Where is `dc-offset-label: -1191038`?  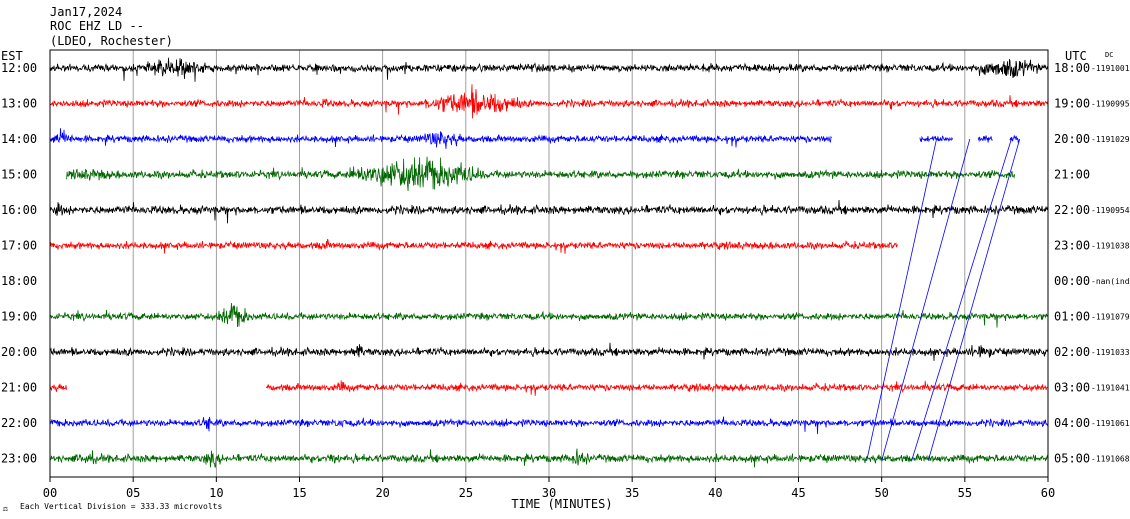
dc-offset-label: -1191038 is located at coordinates (1110, 246).